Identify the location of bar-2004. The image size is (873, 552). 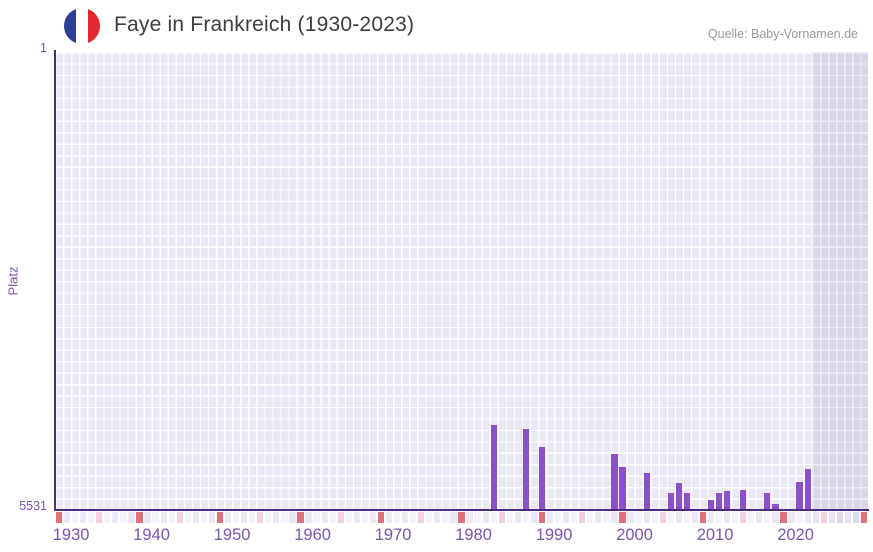
(670, 501).